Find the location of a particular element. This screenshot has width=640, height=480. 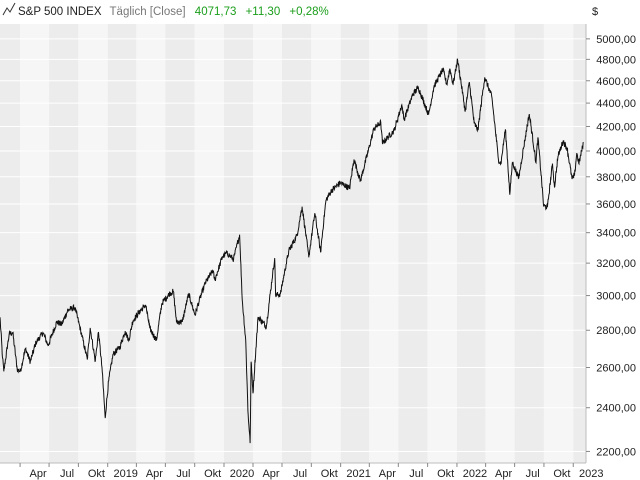

y-tick-label: 4800,00 is located at coordinates (616, 60).